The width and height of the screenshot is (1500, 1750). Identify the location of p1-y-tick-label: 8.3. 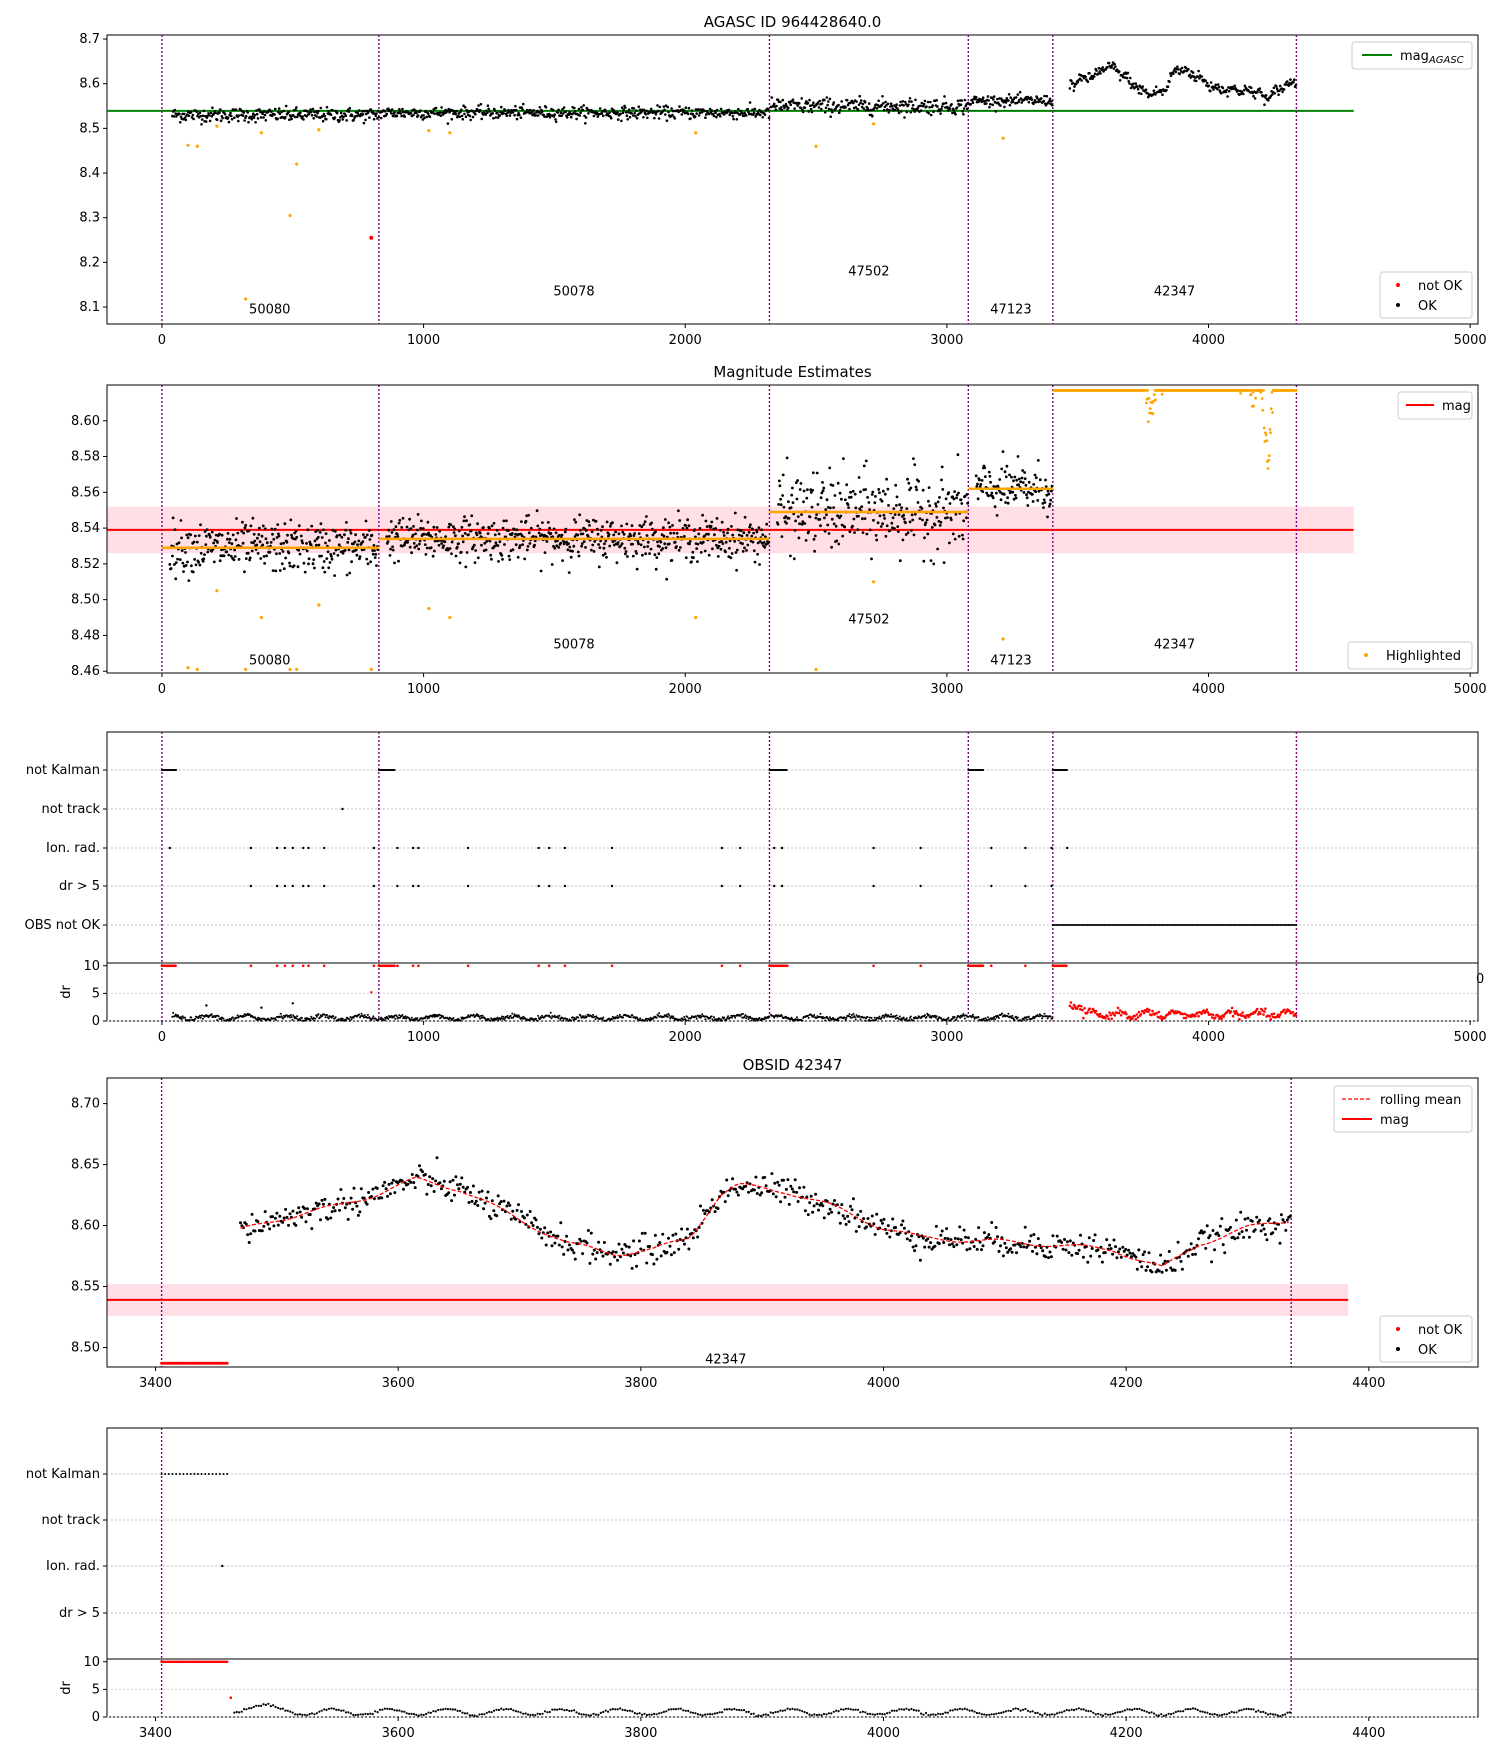
(89, 218).